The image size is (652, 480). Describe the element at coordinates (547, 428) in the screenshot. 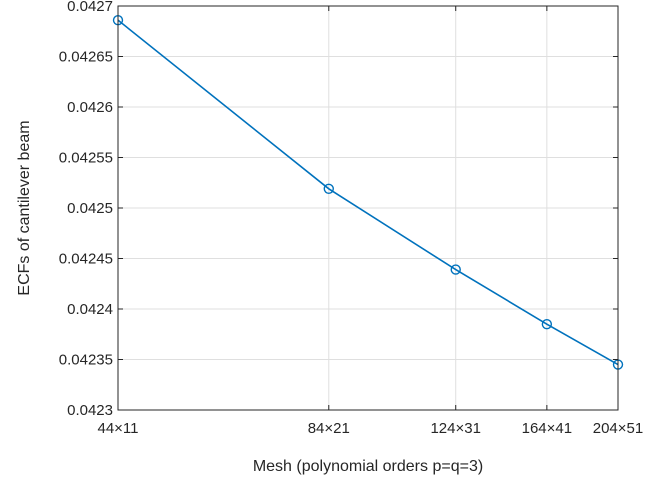

I see `x-tick-label: 164×41` at that location.